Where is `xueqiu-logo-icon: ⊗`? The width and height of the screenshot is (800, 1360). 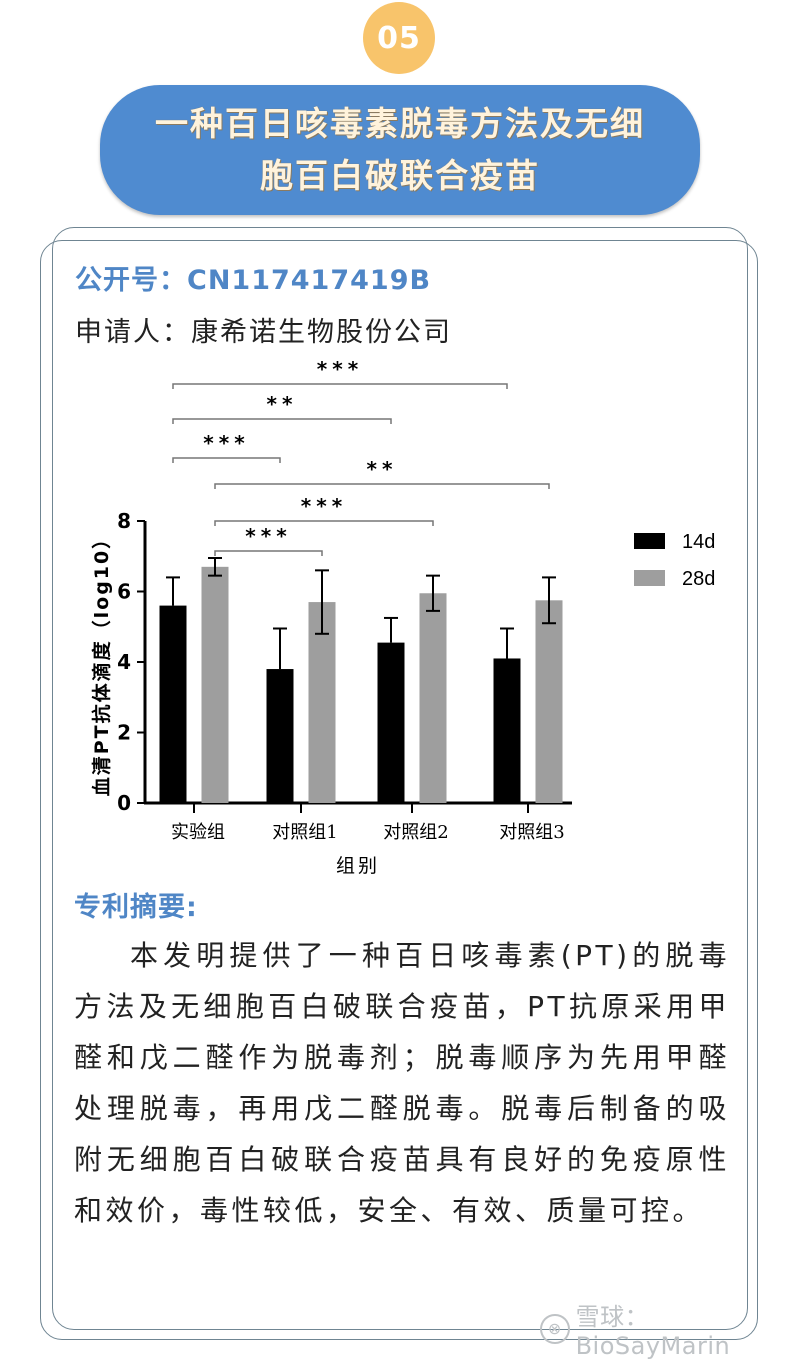 xueqiu-logo-icon: ⊗ is located at coordinates (555, 1328).